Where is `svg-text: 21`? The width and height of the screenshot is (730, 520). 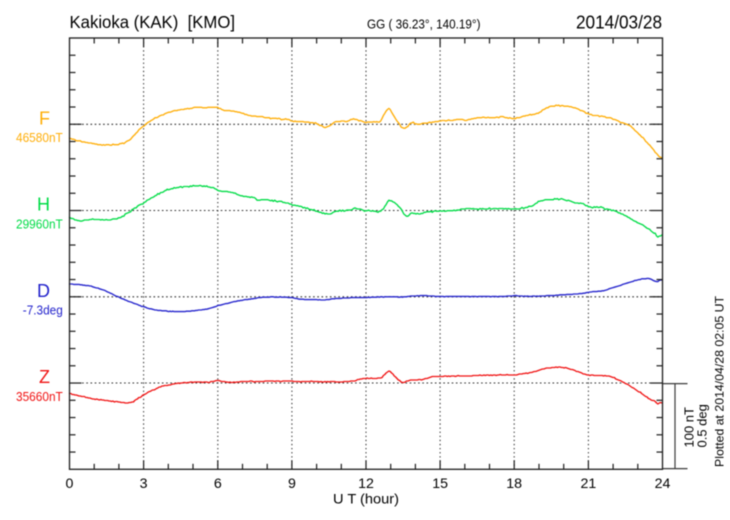
svg-text: 21 is located at coordinates (589, 484).